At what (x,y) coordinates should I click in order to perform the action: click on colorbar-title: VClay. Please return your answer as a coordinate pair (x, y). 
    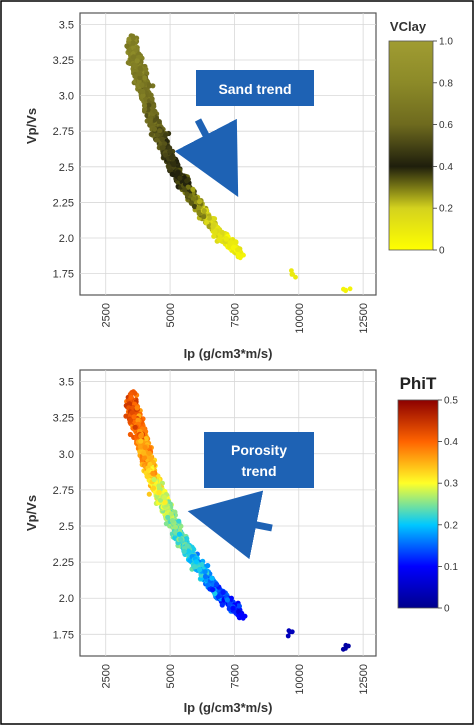
    Looking at the image, I should click on (408, 26).